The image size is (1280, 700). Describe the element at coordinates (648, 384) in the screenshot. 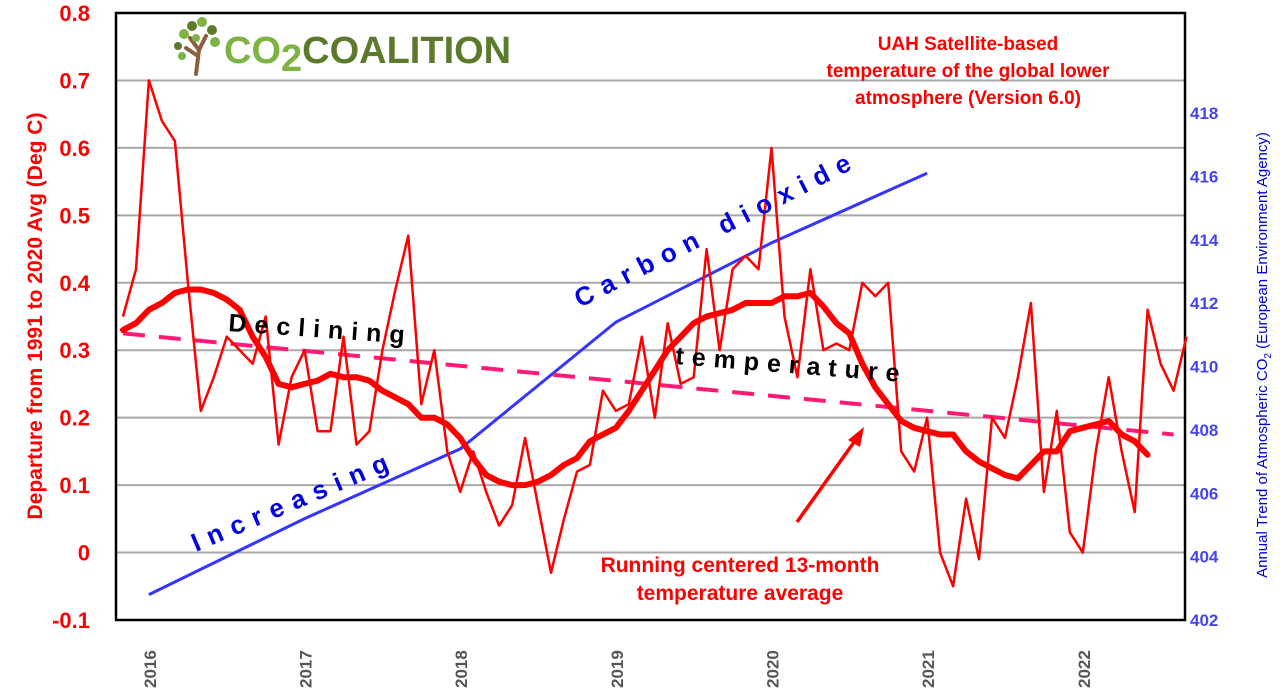

I see `trend-dashed-line` at that location.